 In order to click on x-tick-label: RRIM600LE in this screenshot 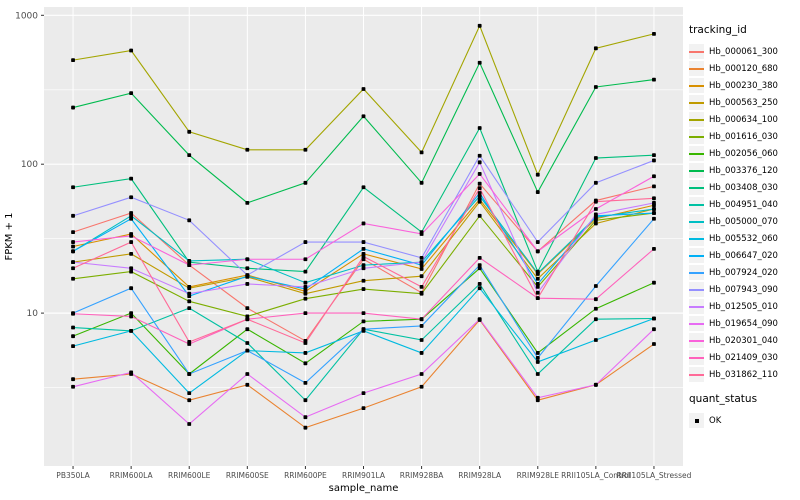, I will do `click(189, 475)`.